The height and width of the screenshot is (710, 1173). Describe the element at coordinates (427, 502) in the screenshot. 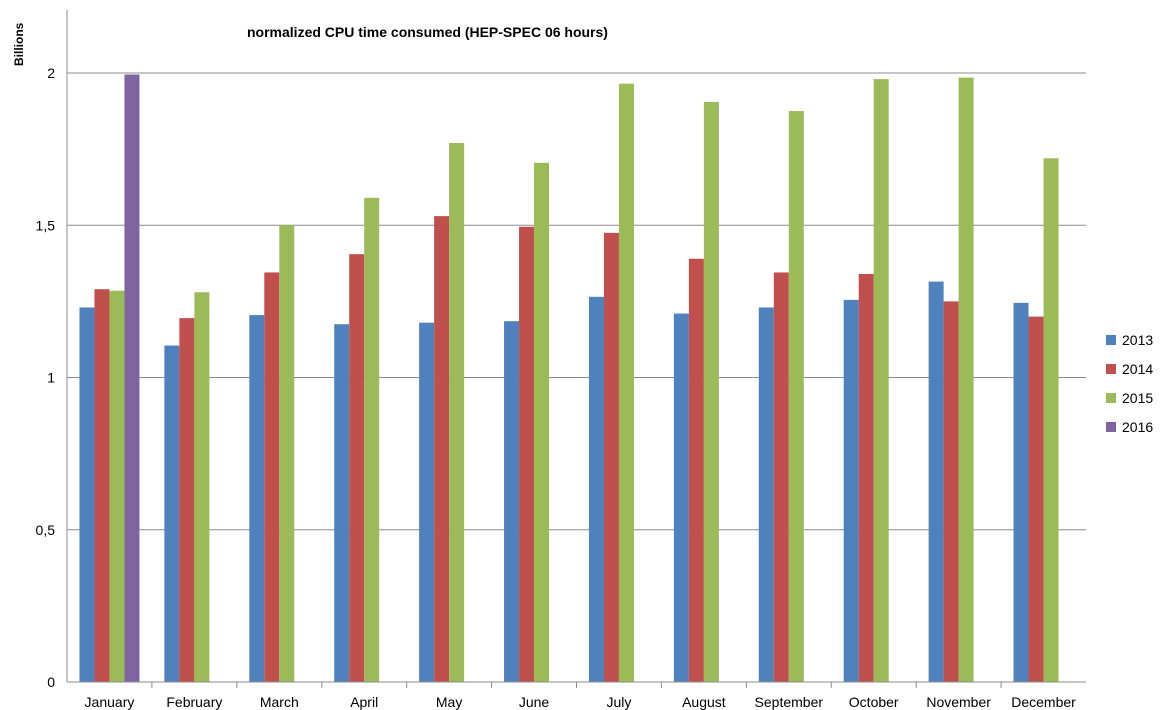

I see `bar-2013-may` at that location.